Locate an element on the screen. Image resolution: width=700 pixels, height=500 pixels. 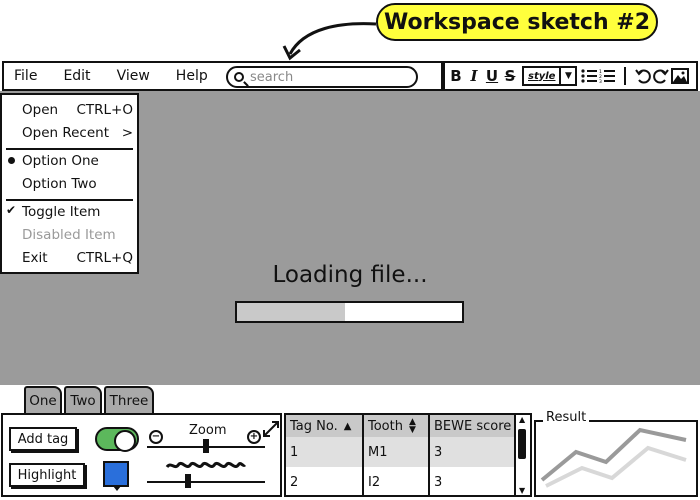
table-cell: 2 is located at coordinates (325, 481).